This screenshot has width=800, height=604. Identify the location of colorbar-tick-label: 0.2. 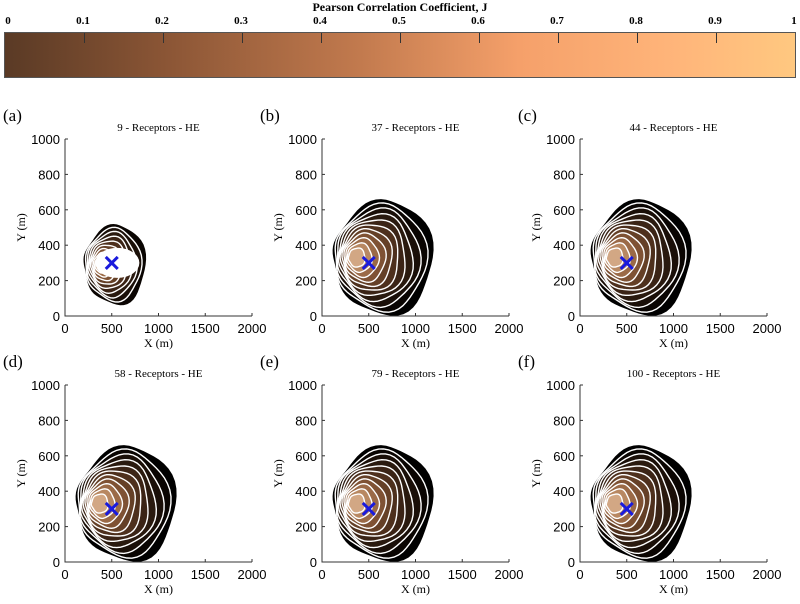
(162, 21).